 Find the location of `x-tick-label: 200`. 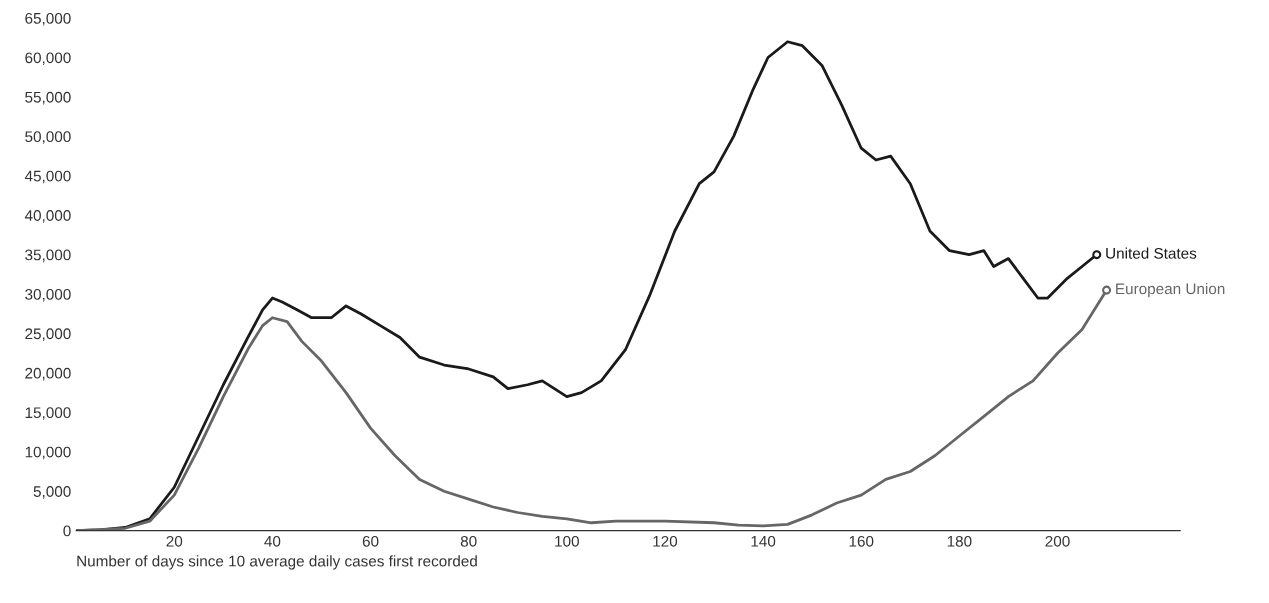

x-tick-label: 200 is located at coordinates (1057, 541).